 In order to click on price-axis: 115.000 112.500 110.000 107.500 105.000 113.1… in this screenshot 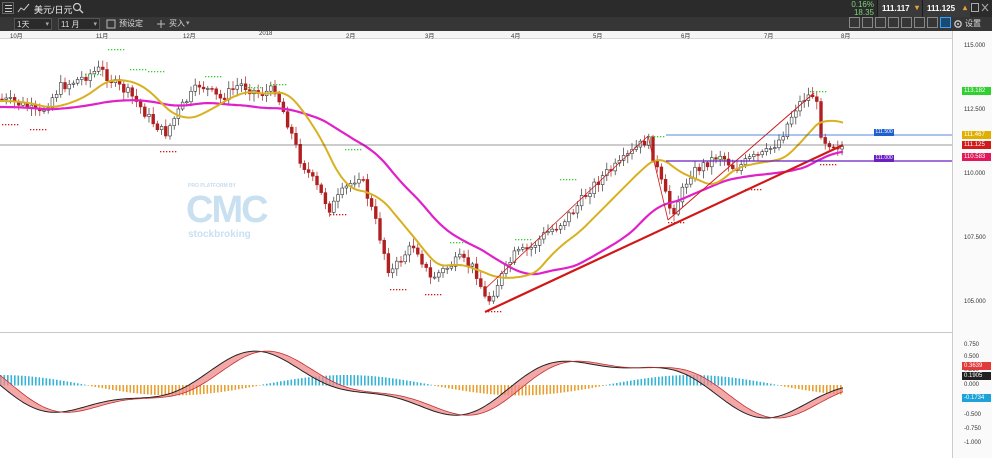, I will do `click(933, 244)`.